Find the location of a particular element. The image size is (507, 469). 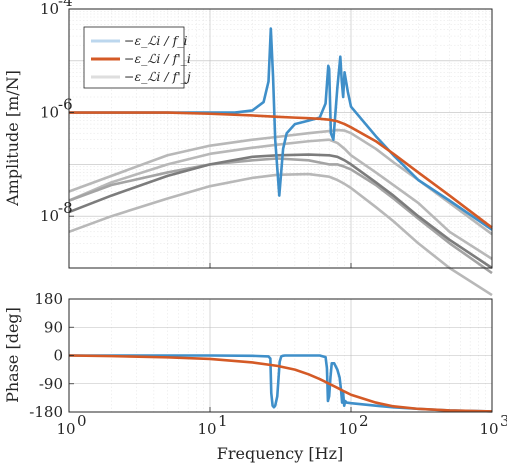

magnitude-ticks: 10-410-610-8 is located at coordinates (57, 112).